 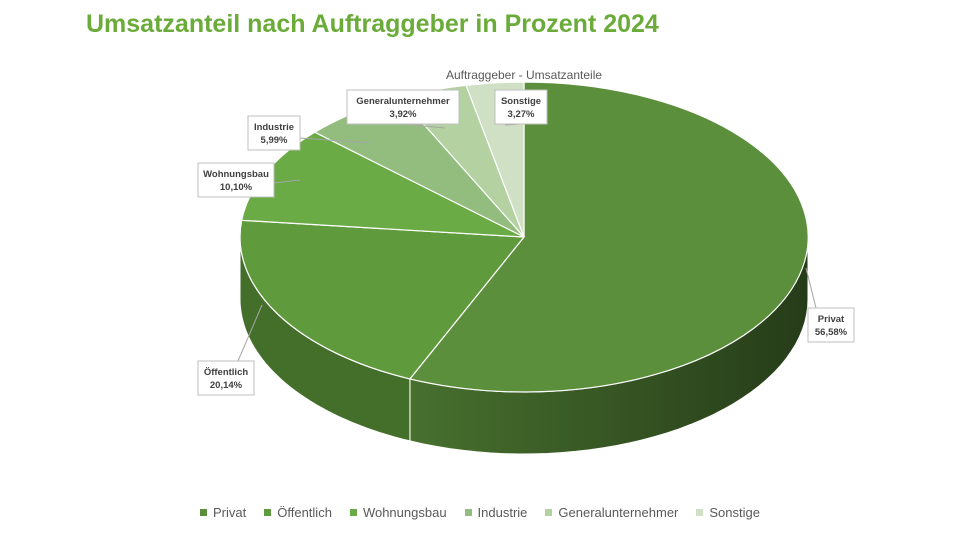 I want to click on legend-label: Wohnungsbau, so click(x=404, y=512).